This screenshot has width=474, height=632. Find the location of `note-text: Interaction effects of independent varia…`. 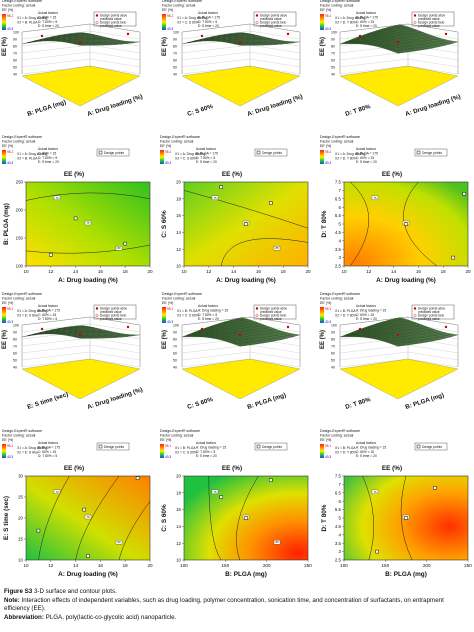

note-text: Interaction effects of independent varia… is located at coordinates (224, 604).